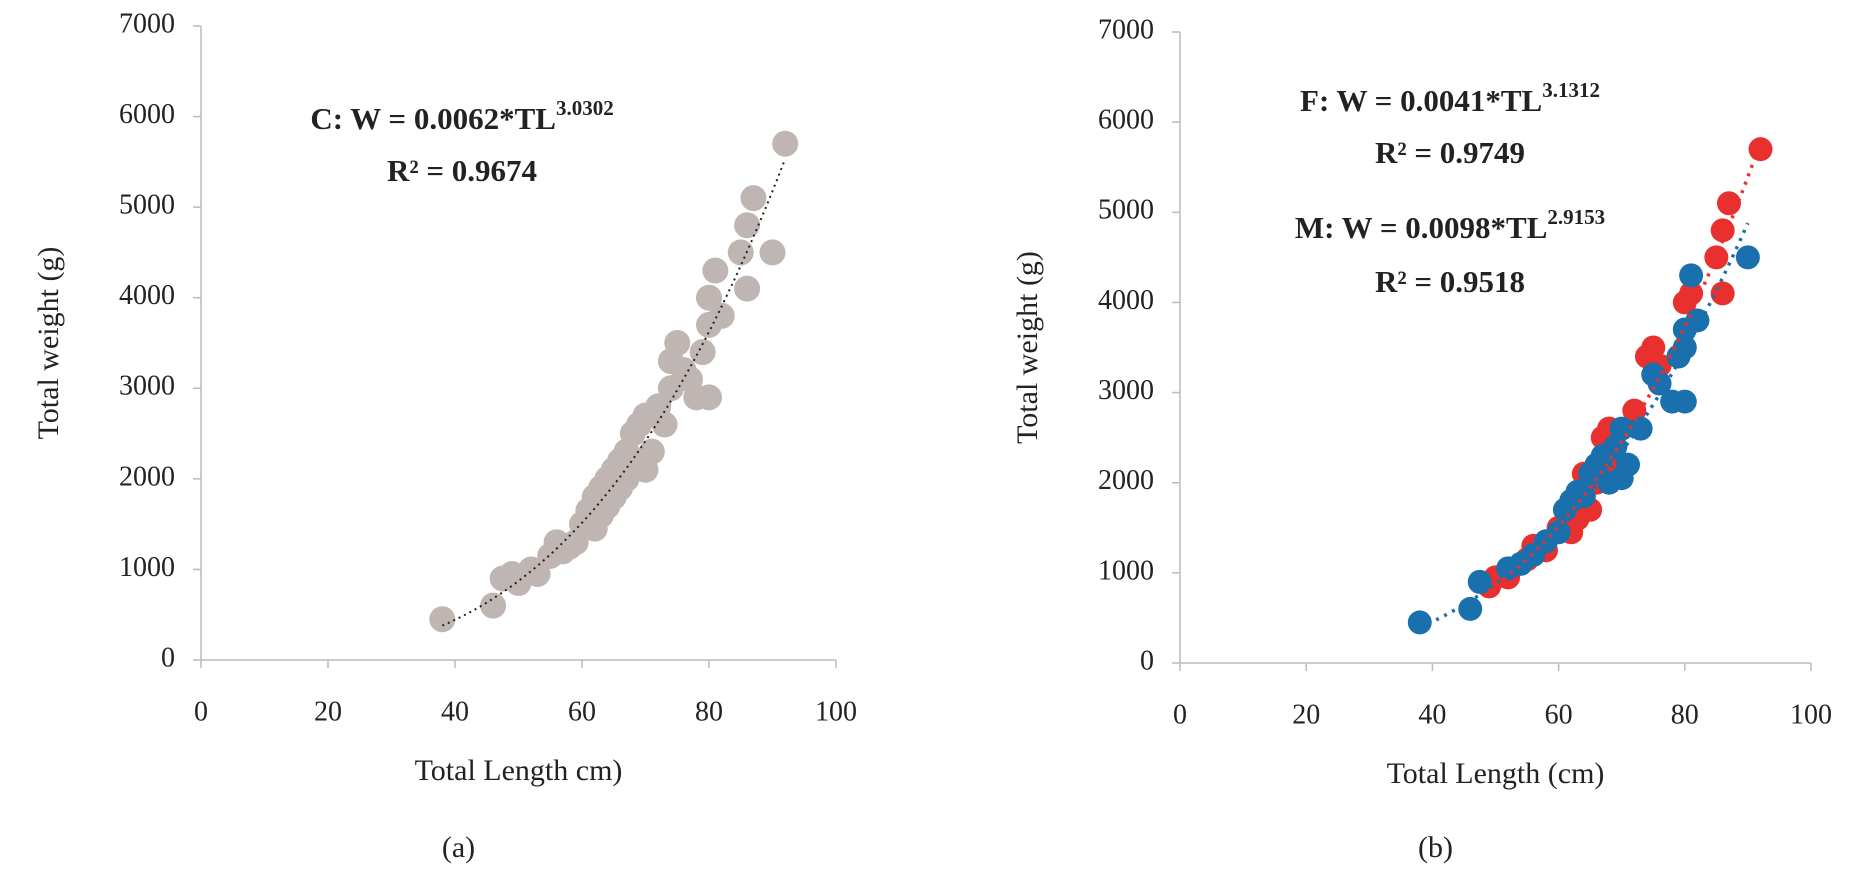 The height and width of the screenshot is (878, 1856). What do you see at coordinates (1482, 152) in the screenshot?
I see `r-squared-value: 0.9749` at bounding box center [1482, 152].